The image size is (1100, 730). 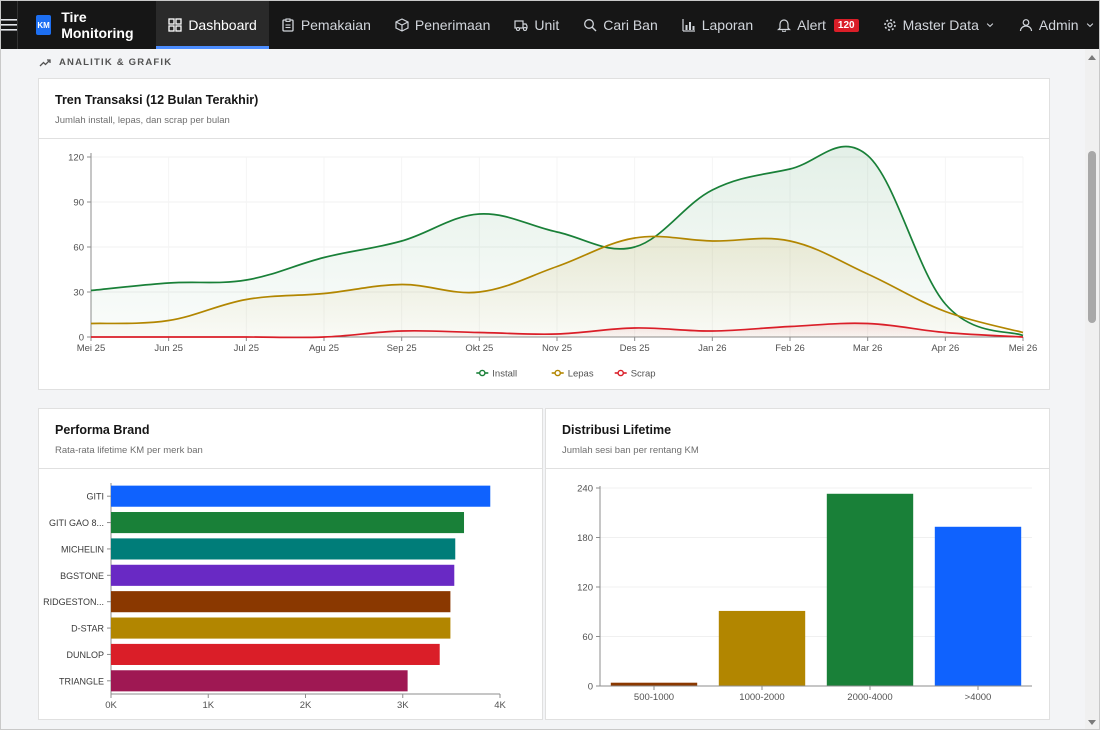 I want to click on lifetime-bar-1000-2000, so click(x=762, y=648).